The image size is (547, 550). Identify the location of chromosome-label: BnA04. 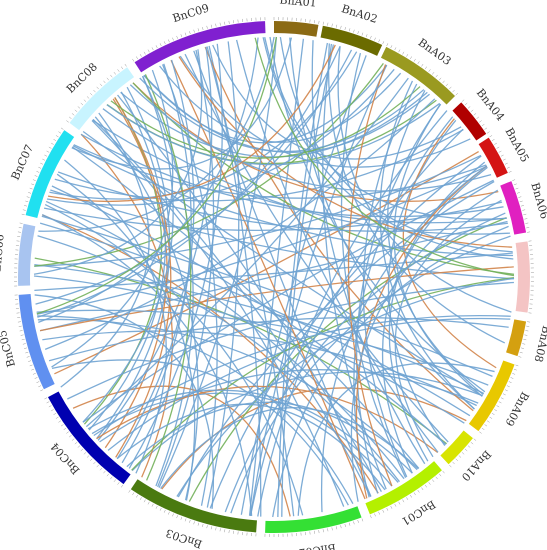
(490, 104).